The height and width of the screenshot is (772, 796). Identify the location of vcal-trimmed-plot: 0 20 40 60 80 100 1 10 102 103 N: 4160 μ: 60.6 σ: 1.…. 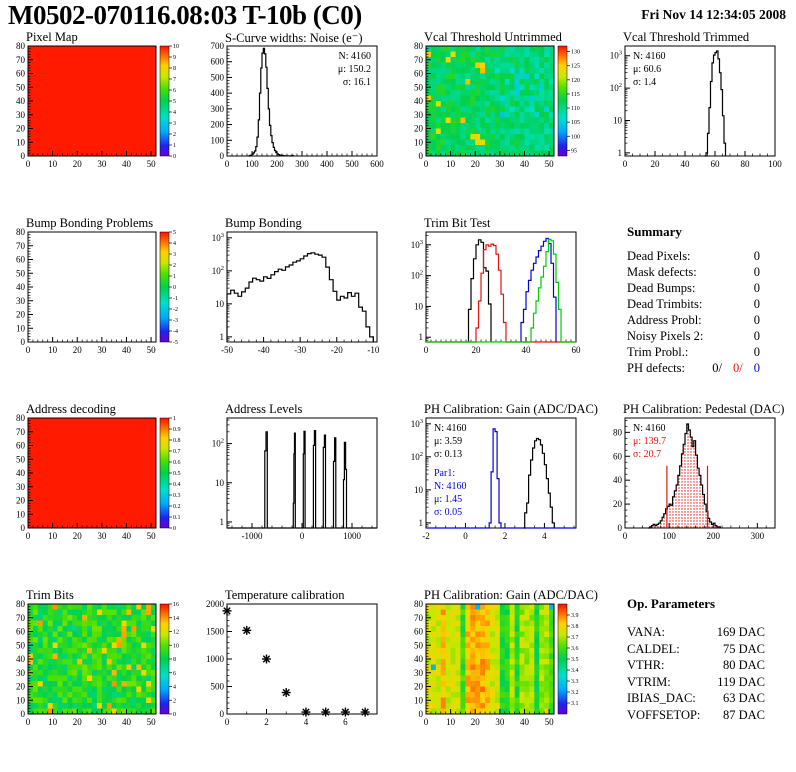
(696, 121).